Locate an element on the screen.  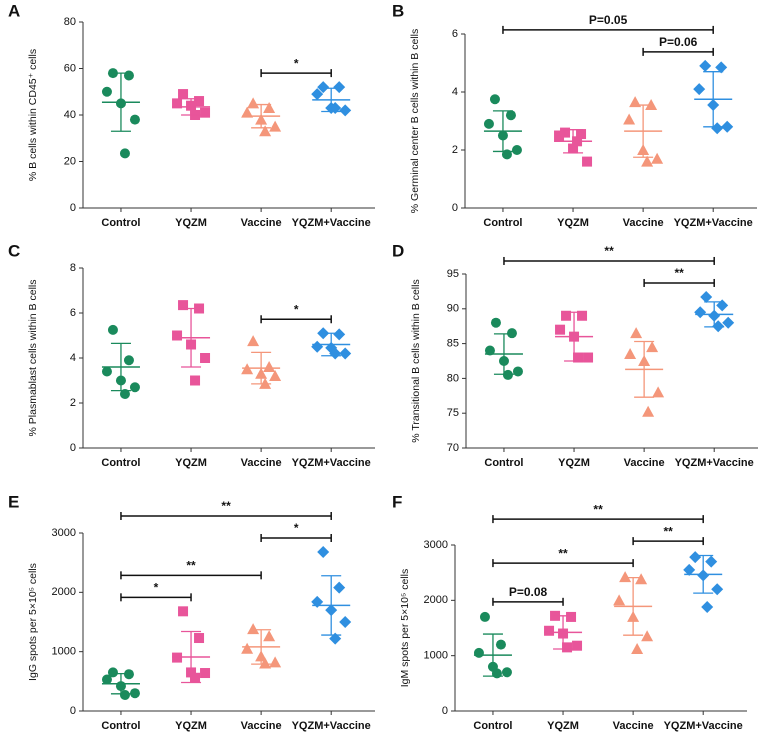
panel-label: B is located at coordinates (398, 10).